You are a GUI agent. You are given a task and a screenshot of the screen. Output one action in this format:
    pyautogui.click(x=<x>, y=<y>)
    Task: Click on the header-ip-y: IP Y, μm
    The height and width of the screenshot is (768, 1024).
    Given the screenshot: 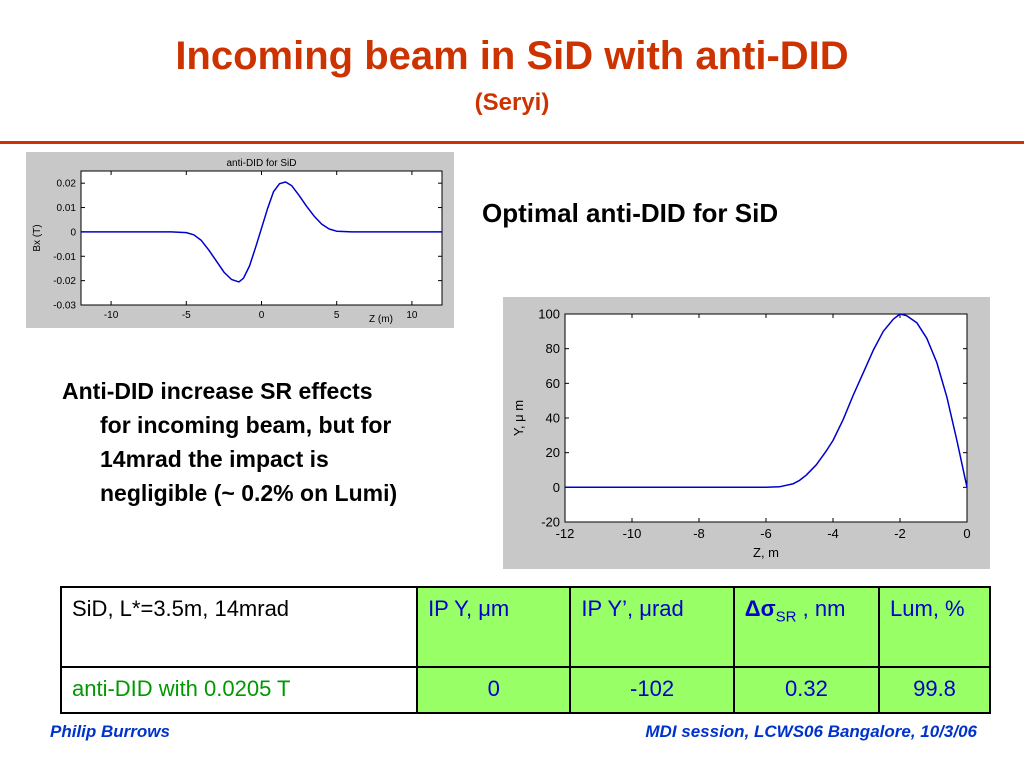 What is the action you would take?
    pyautogui.click(x=494, y=627)
    